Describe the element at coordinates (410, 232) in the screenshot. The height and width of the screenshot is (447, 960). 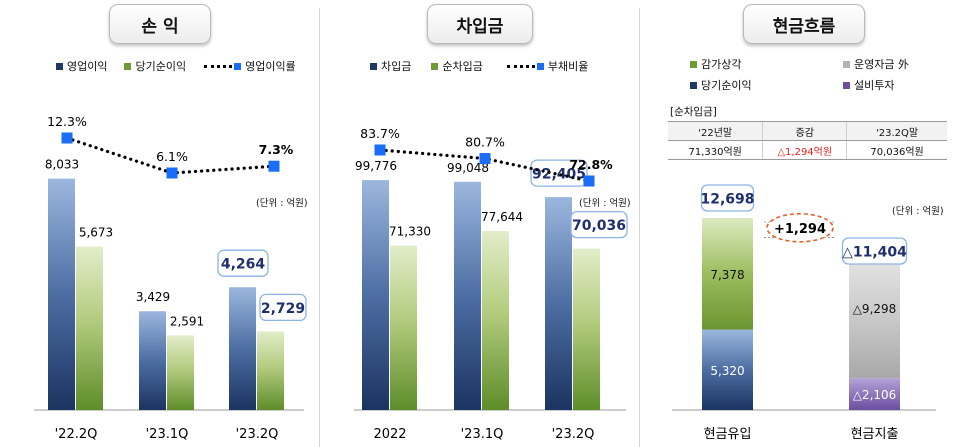
I see `debt-label-net-0: 71,330` at that location.